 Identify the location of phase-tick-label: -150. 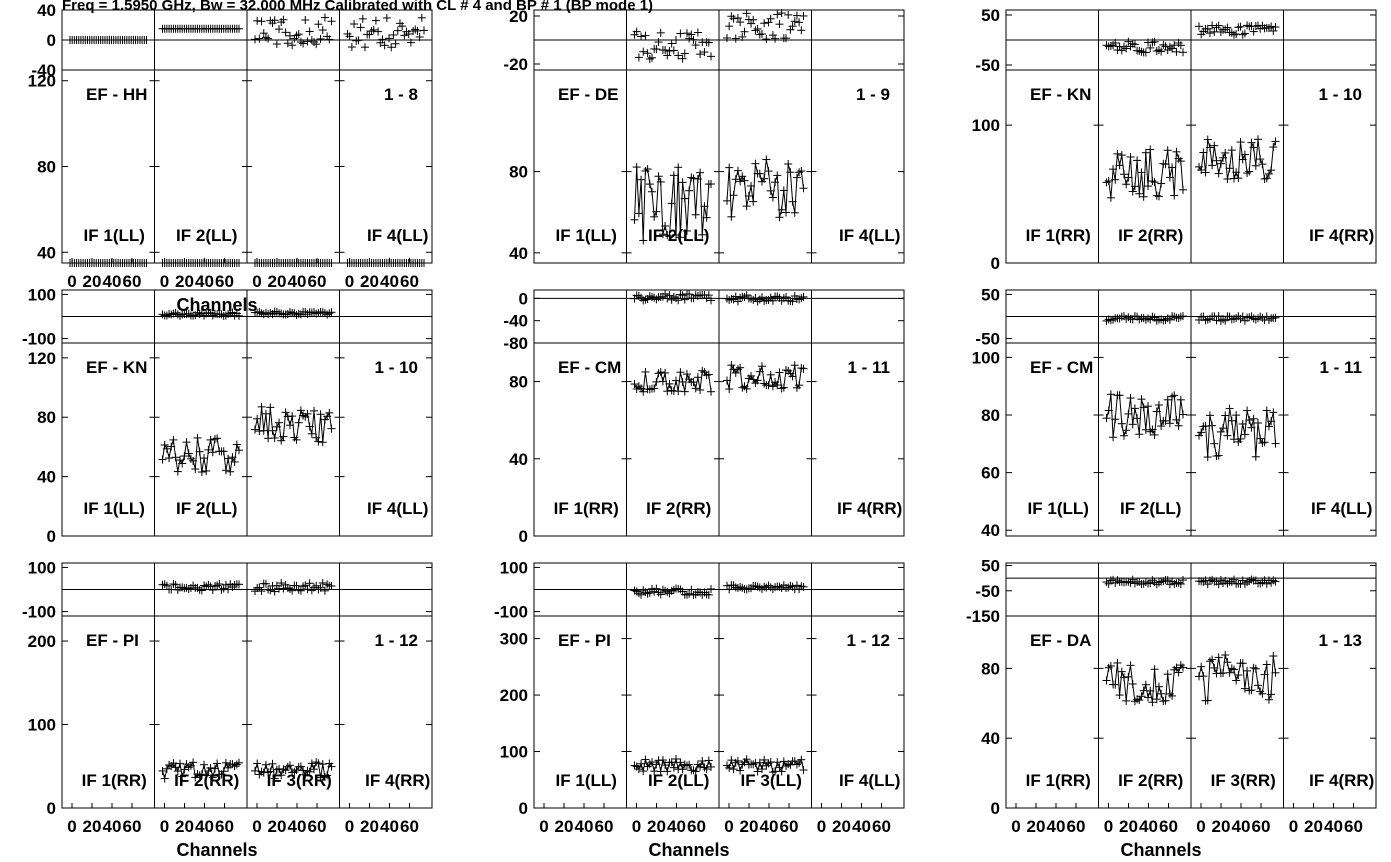
(983, 616).